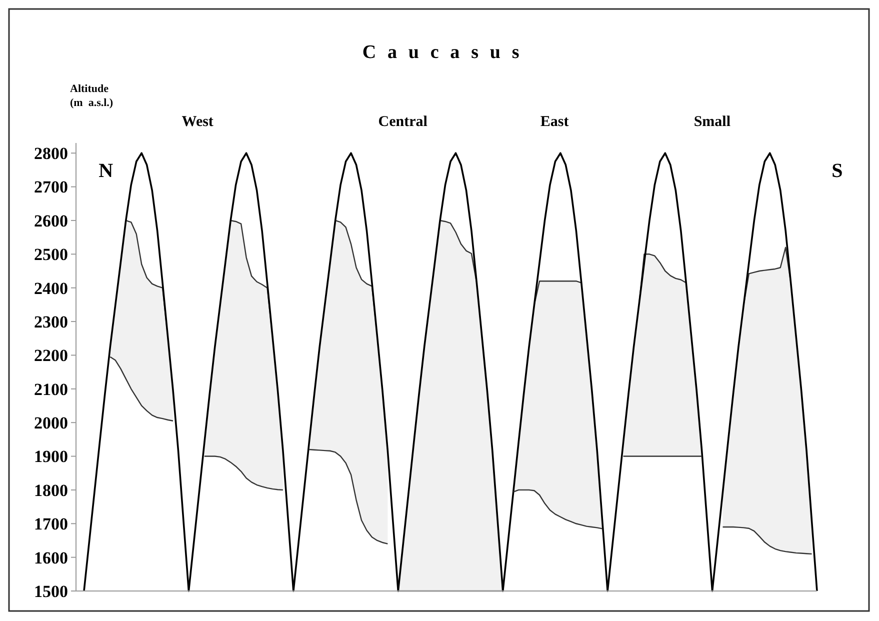 Image resolution: width=879 pixels, height=621 pixels. Describe the element at coordinates (712, 122) in the screenshot. I see `text: Small` at that location.